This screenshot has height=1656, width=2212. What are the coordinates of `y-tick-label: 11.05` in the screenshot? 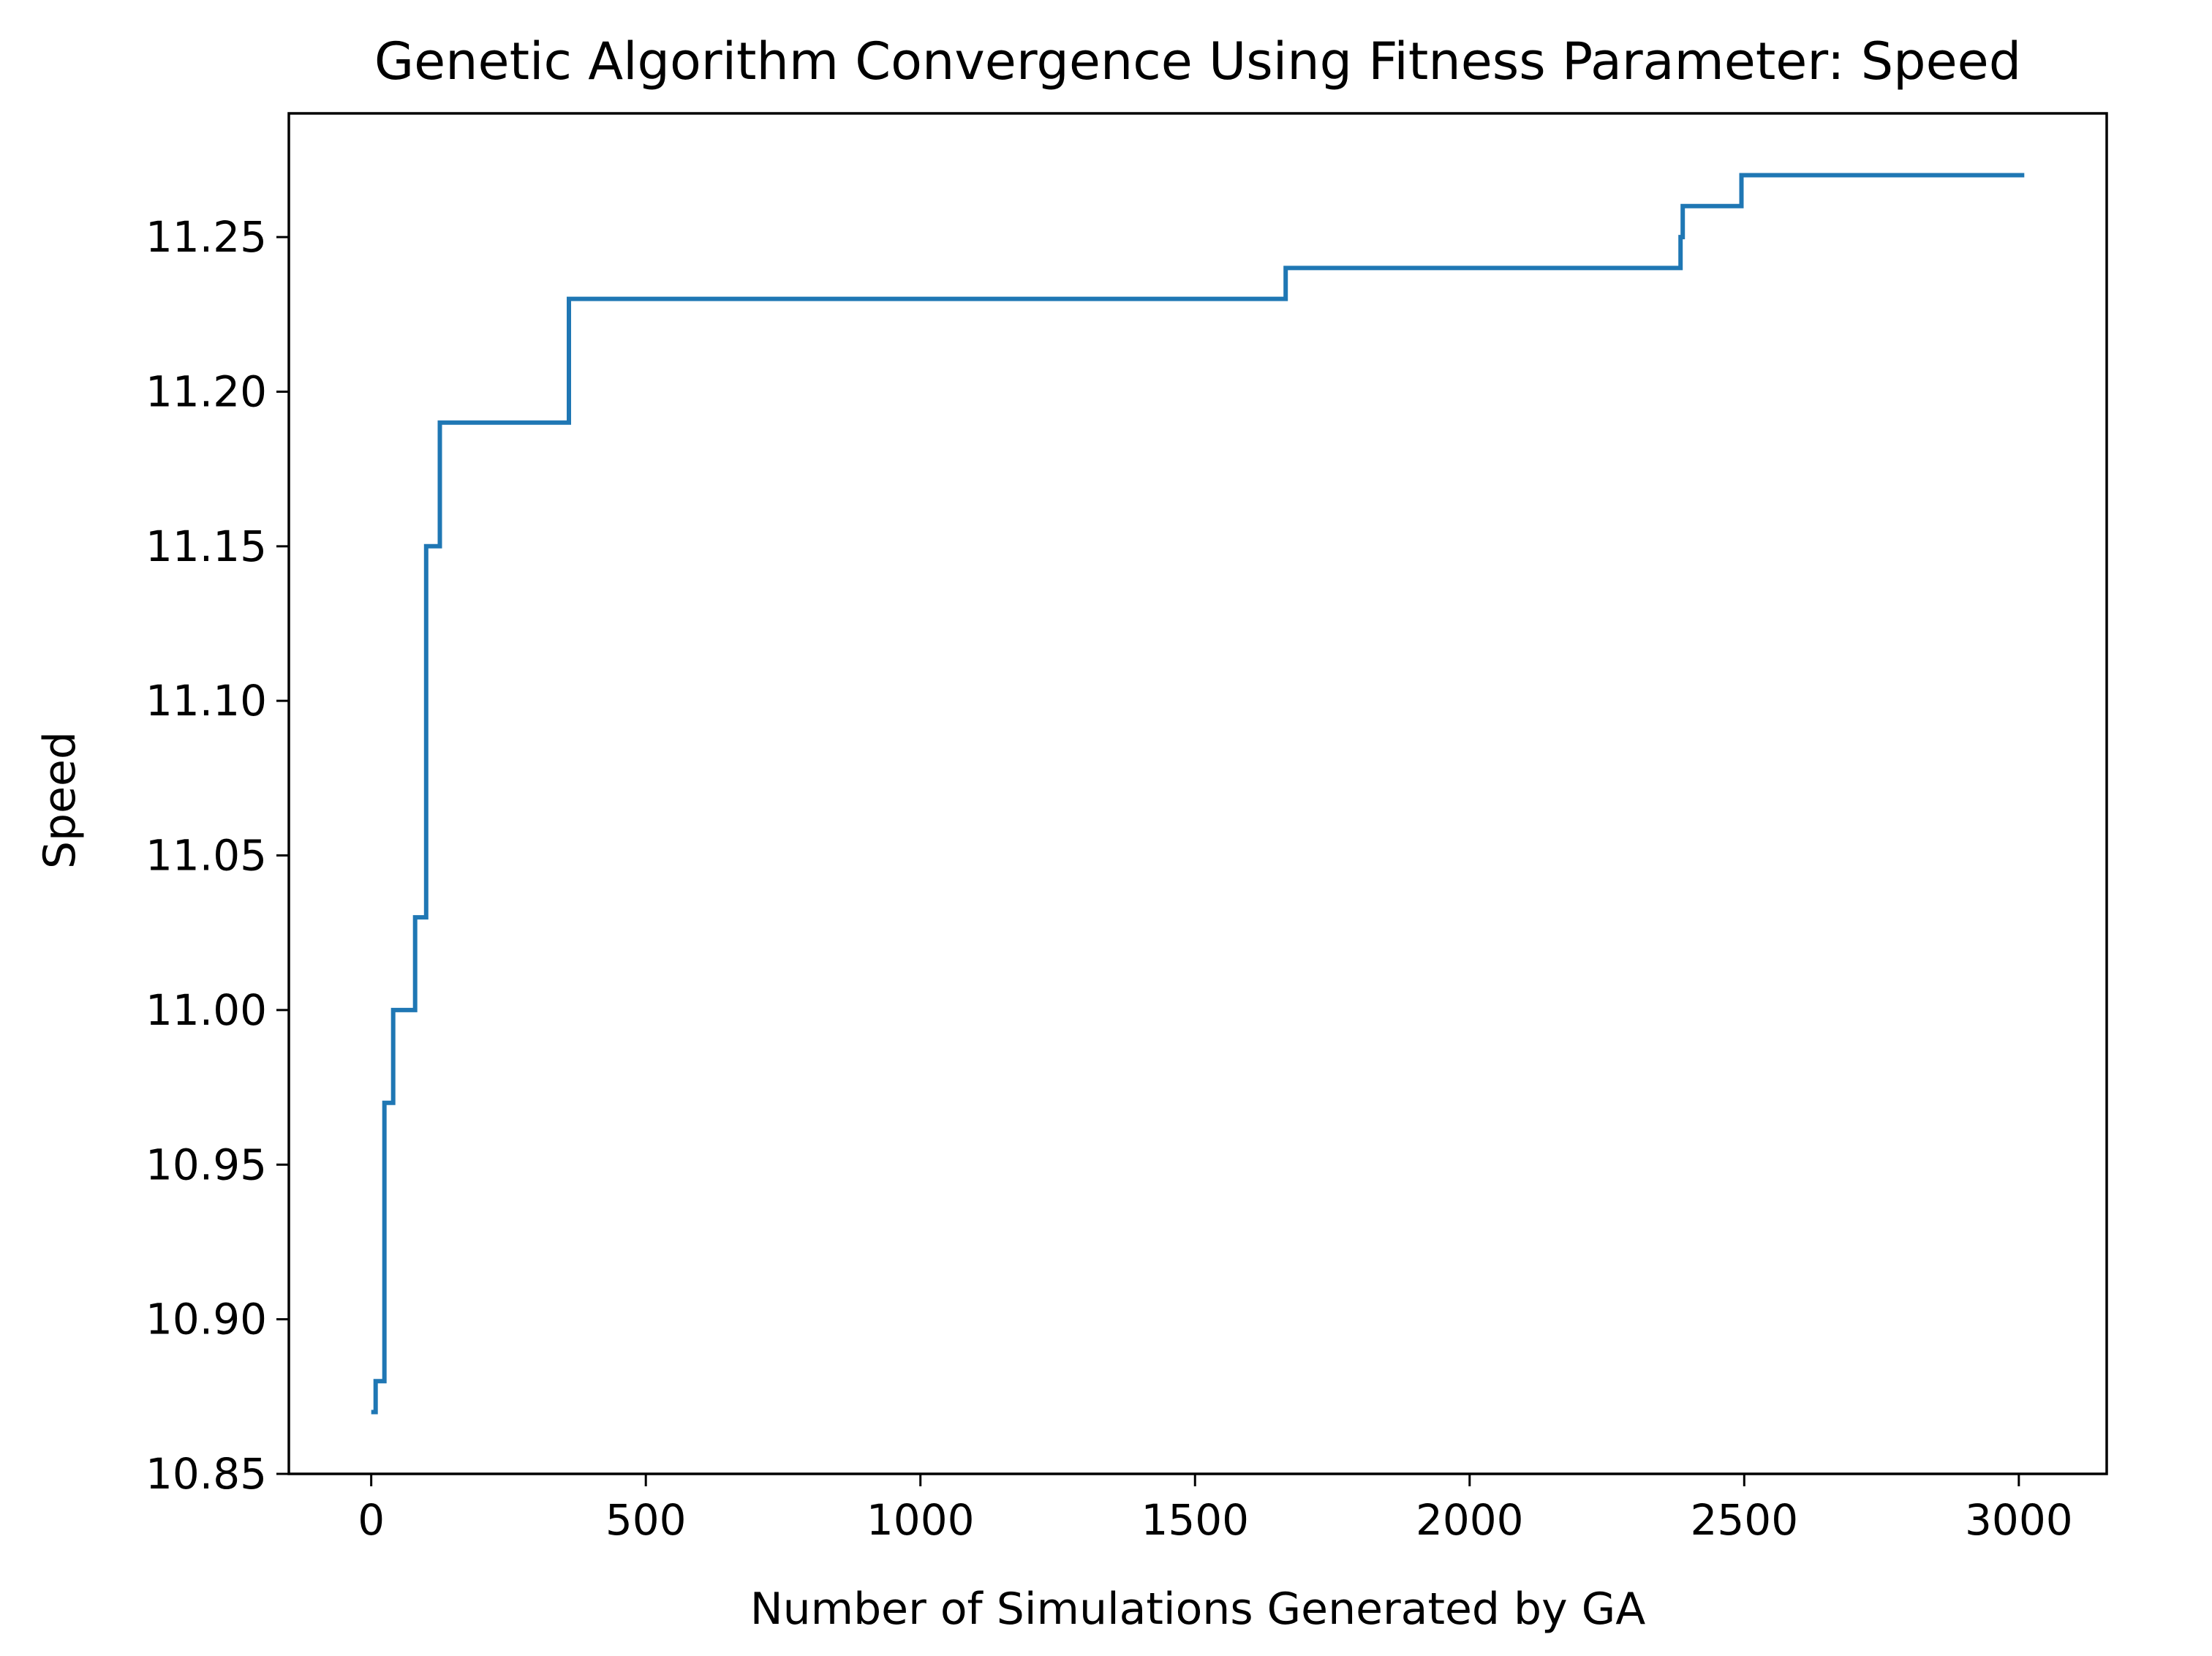 It's located at (206, 856).